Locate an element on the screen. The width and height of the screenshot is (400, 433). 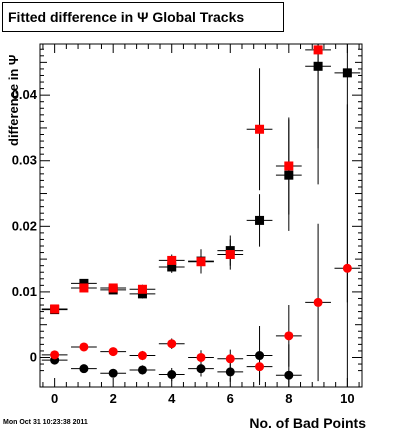
y-tick-label: 0.04 is located at coordinates (25, 94).